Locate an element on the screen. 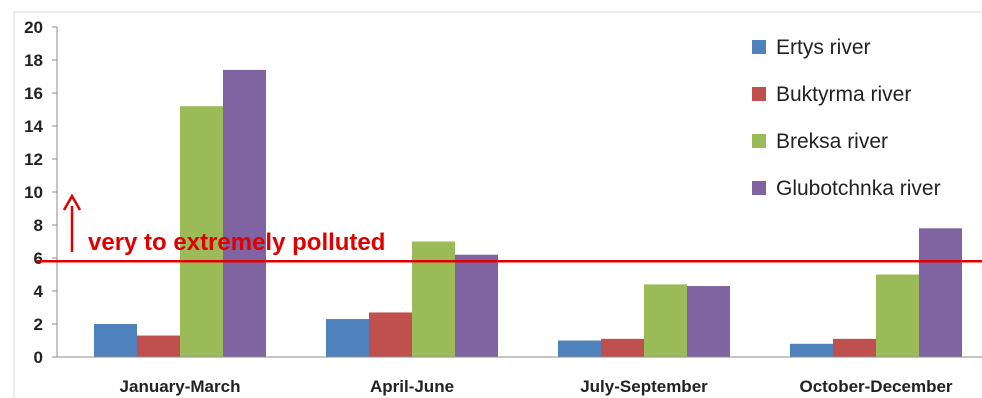 The image size is (982, 398). y-tick-label: 14 is located at coordinates (33, 126).